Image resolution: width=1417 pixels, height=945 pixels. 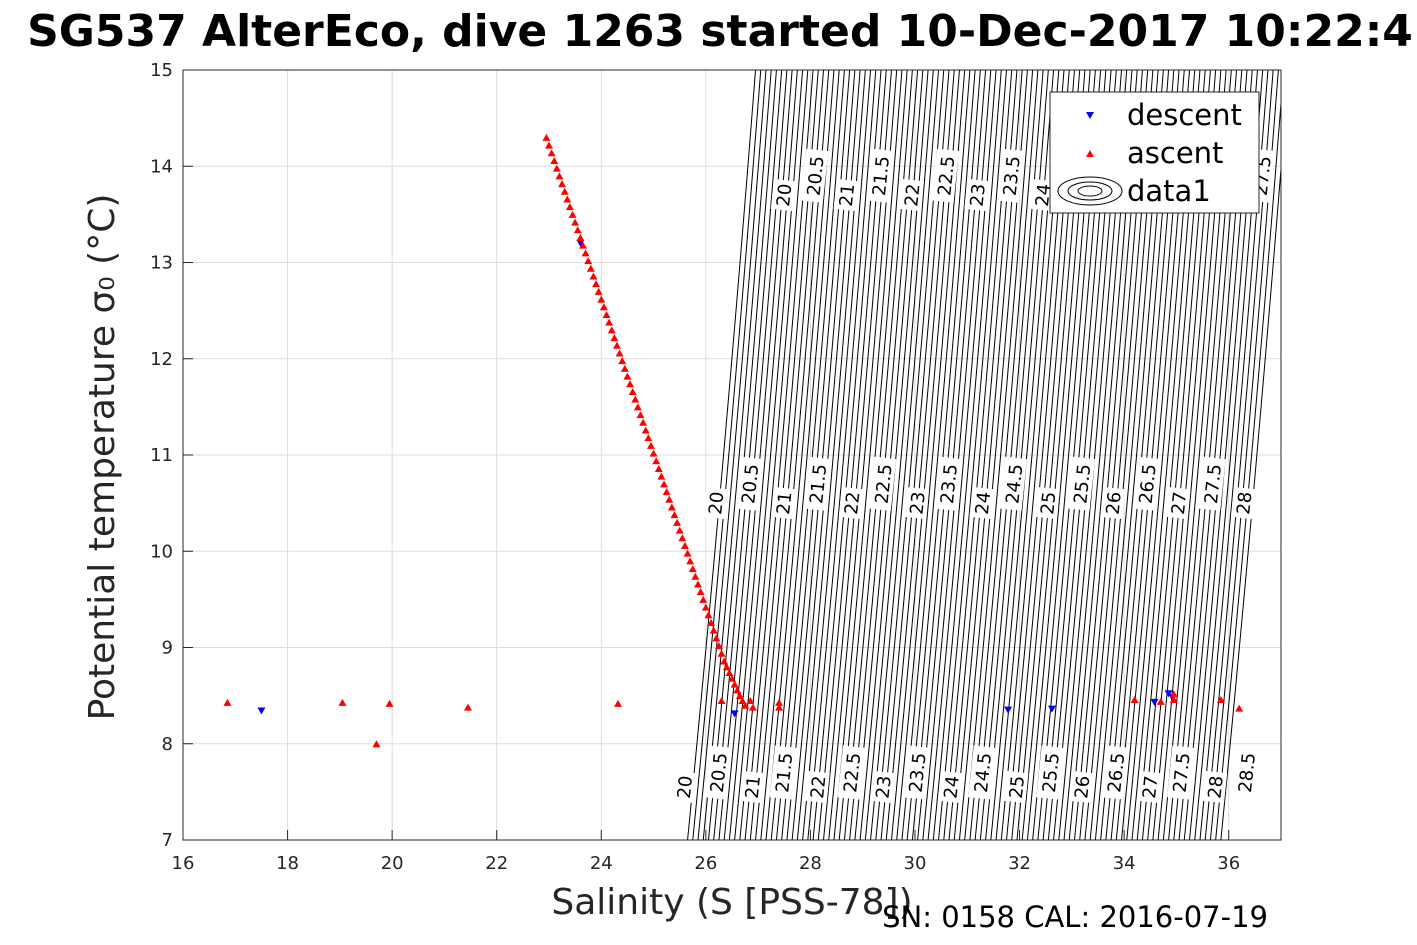 What do you see at coordinates (161, 551) in the screenshot?
I see `y-tick-label: 10` at bounding box center [161, 551].